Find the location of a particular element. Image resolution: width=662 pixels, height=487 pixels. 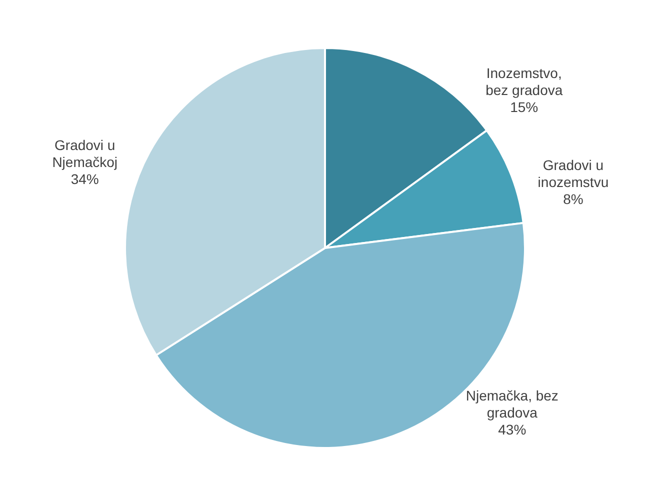

data-label: 15% is located at coordinates (524, 106).